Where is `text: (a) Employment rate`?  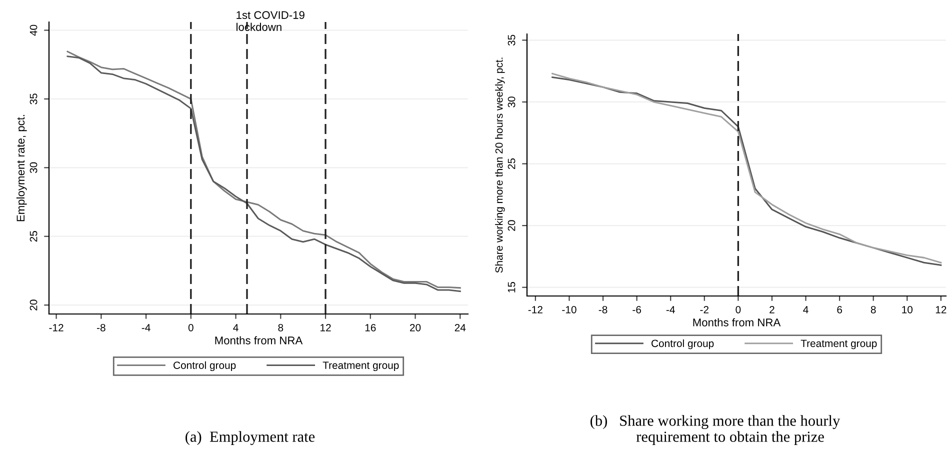 text: (a) Employment rate is located at coordinates (250, 438).